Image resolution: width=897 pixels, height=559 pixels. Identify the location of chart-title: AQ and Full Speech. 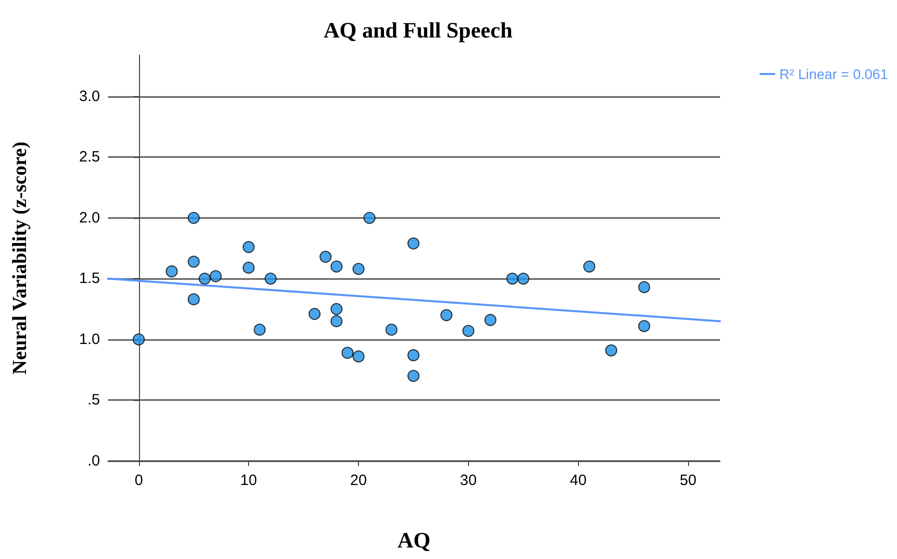
(418, 30).